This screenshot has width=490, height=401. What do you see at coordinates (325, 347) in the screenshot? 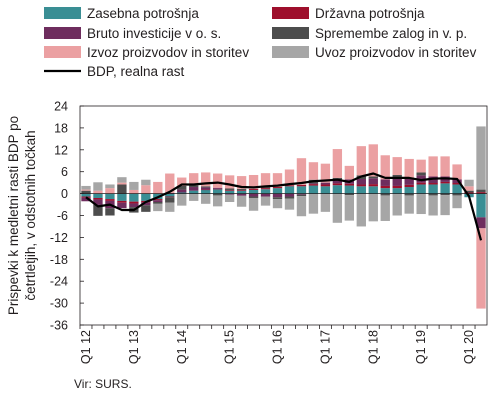
I see `x-tick-label-5: Q1 17` at bounding box center [325, 347].